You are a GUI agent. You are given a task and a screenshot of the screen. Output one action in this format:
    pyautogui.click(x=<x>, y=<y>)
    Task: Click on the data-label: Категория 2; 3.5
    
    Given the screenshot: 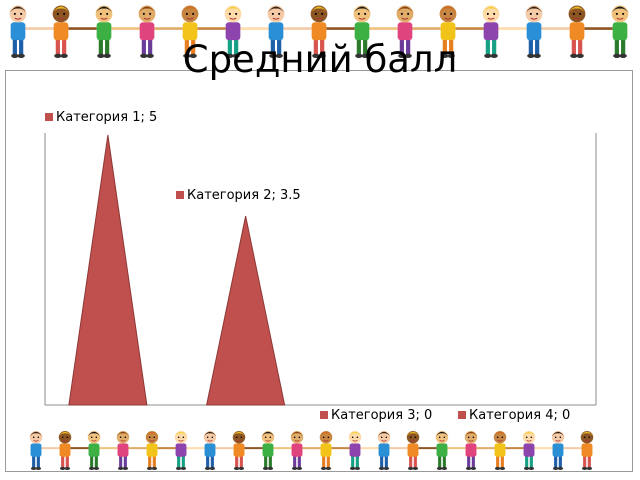 What is the action you would take?
    pyautogui.click(x=244, y=195)
    